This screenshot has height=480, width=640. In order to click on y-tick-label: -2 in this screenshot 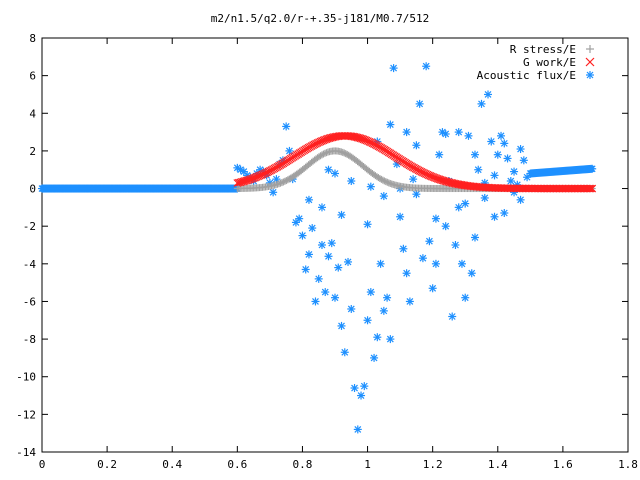, I will do `click(29, 226)`.